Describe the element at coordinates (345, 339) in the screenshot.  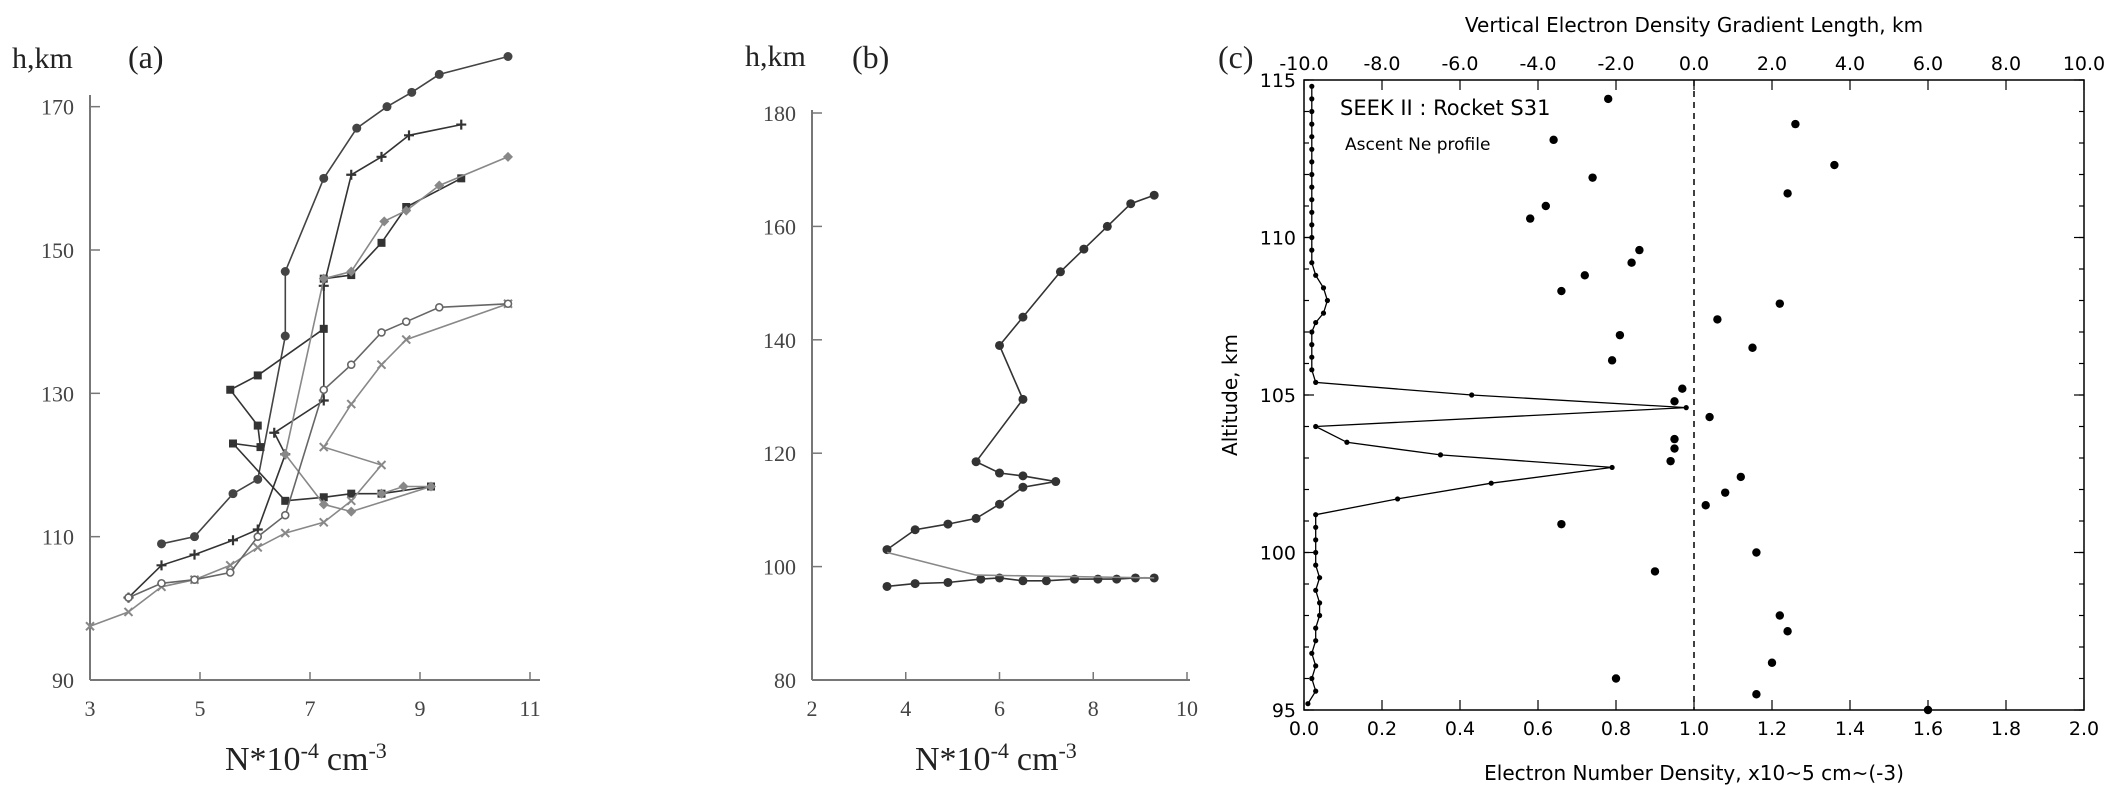
I see `panel-a-series-2-line` at that location.